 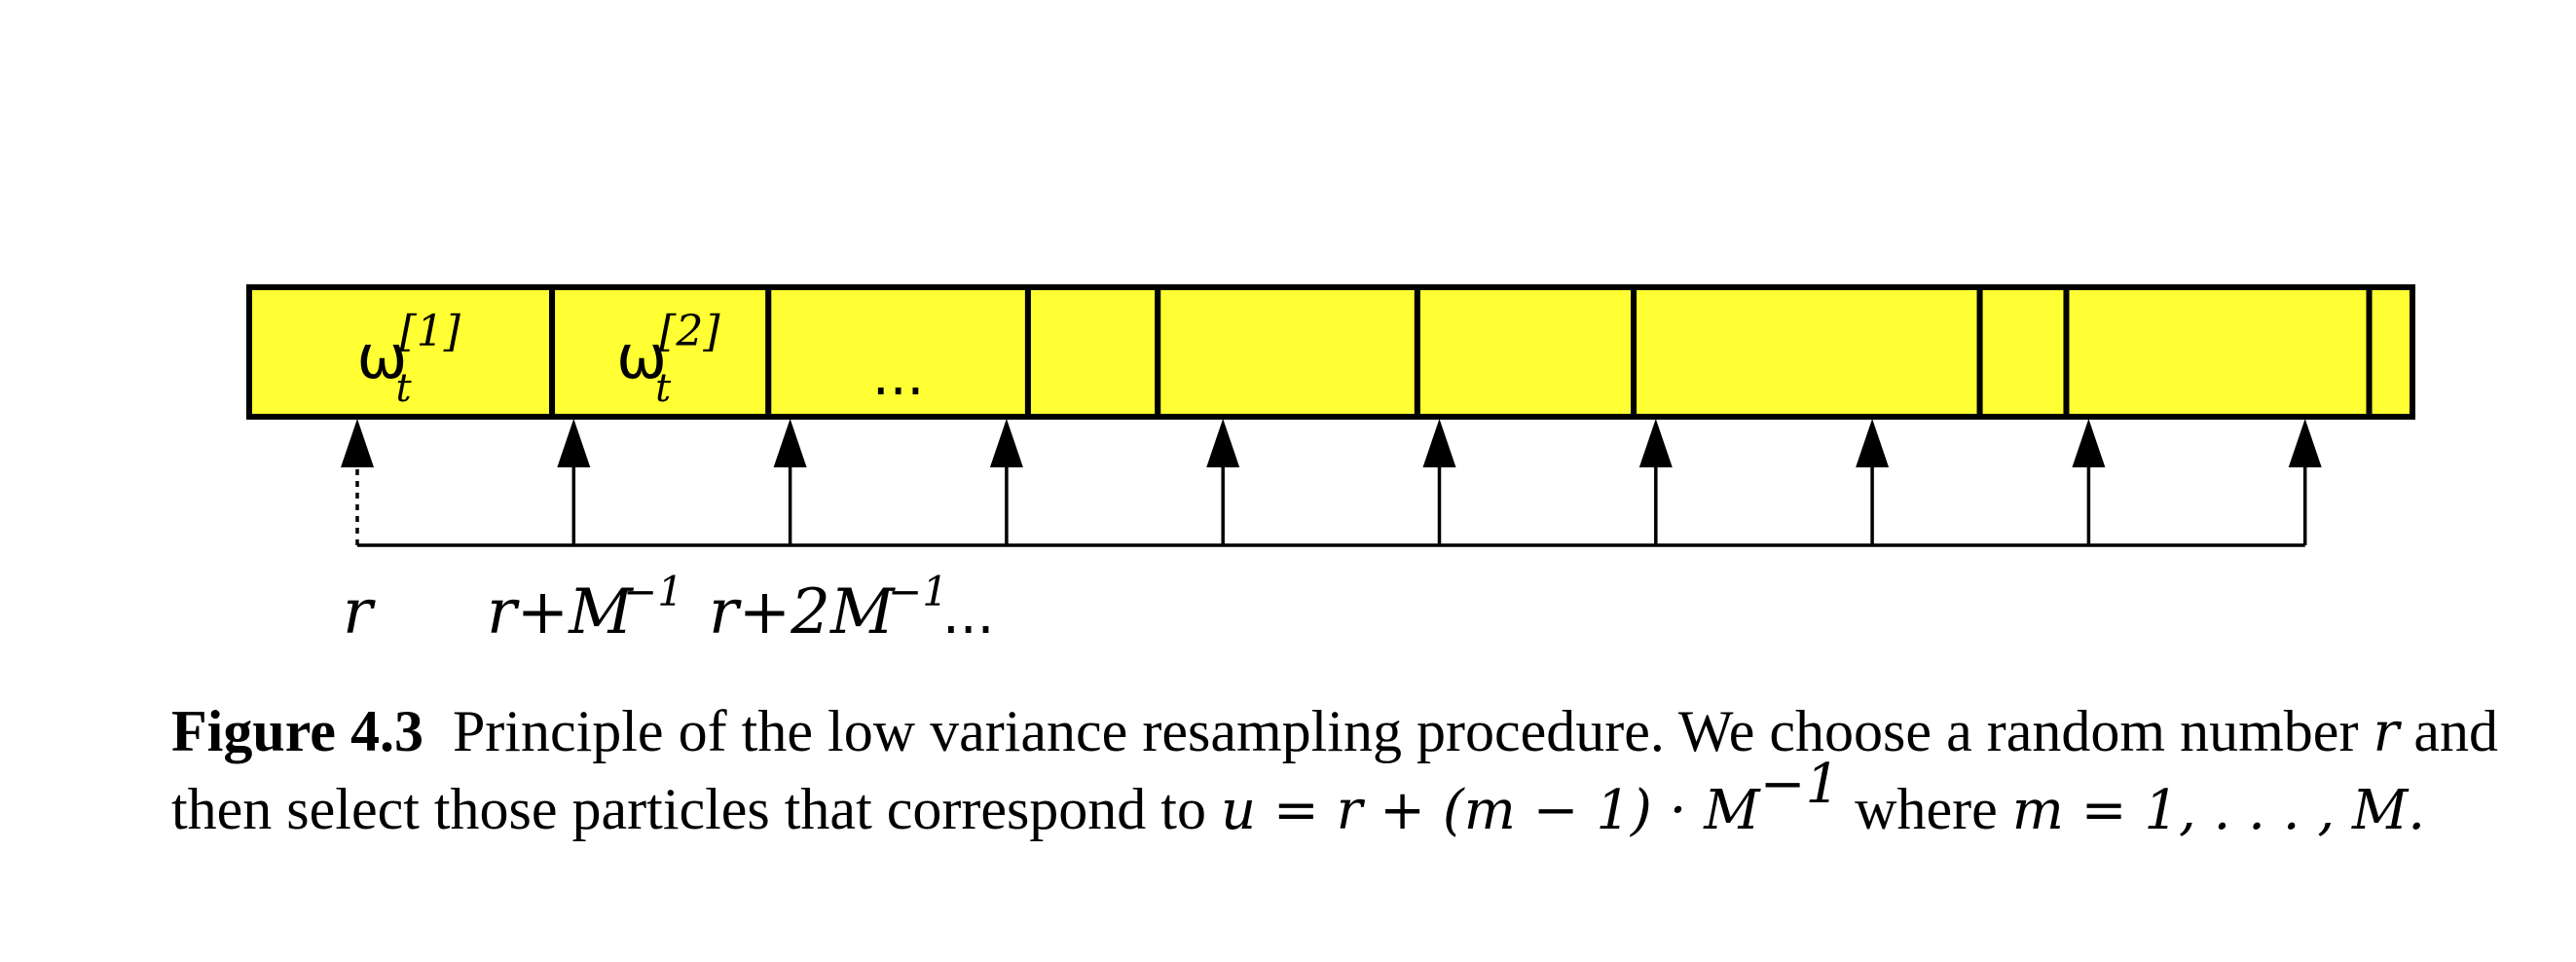 I want to click on caption-text-3: where, so click(x=1926, y=809).